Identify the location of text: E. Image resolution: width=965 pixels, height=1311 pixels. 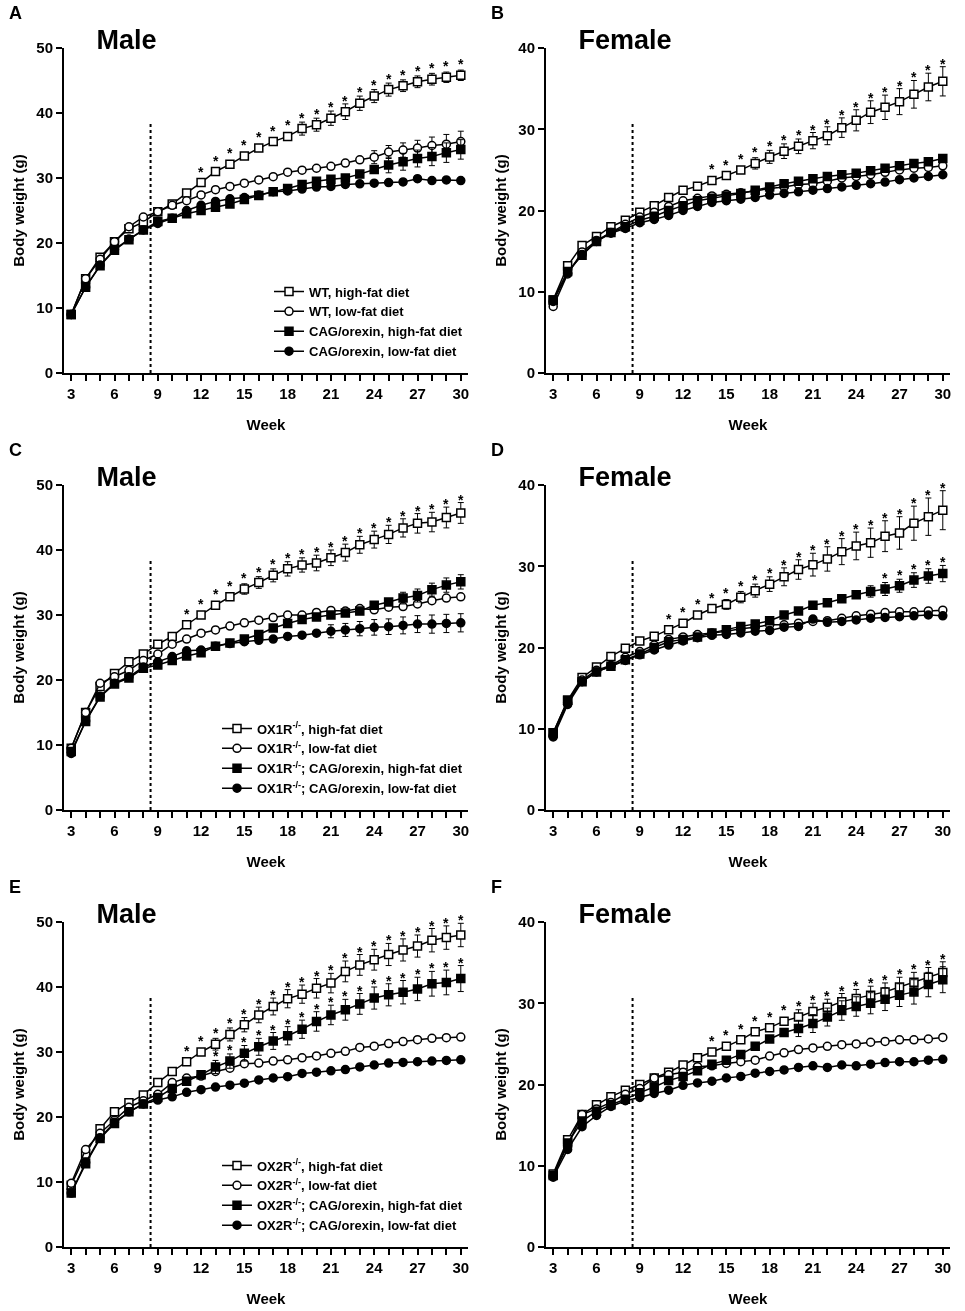
(15, 887).